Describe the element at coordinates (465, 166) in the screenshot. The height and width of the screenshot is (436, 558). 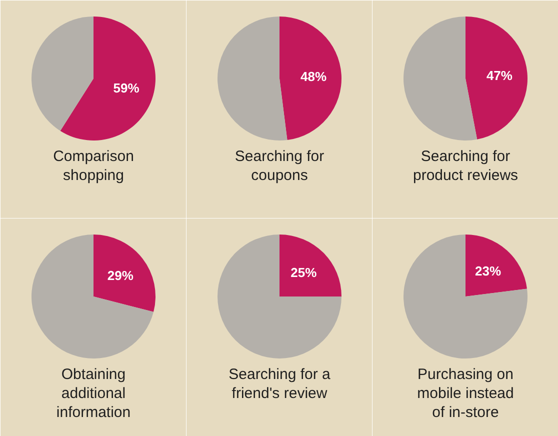
I see `text: Searching for product reviews` at that location.